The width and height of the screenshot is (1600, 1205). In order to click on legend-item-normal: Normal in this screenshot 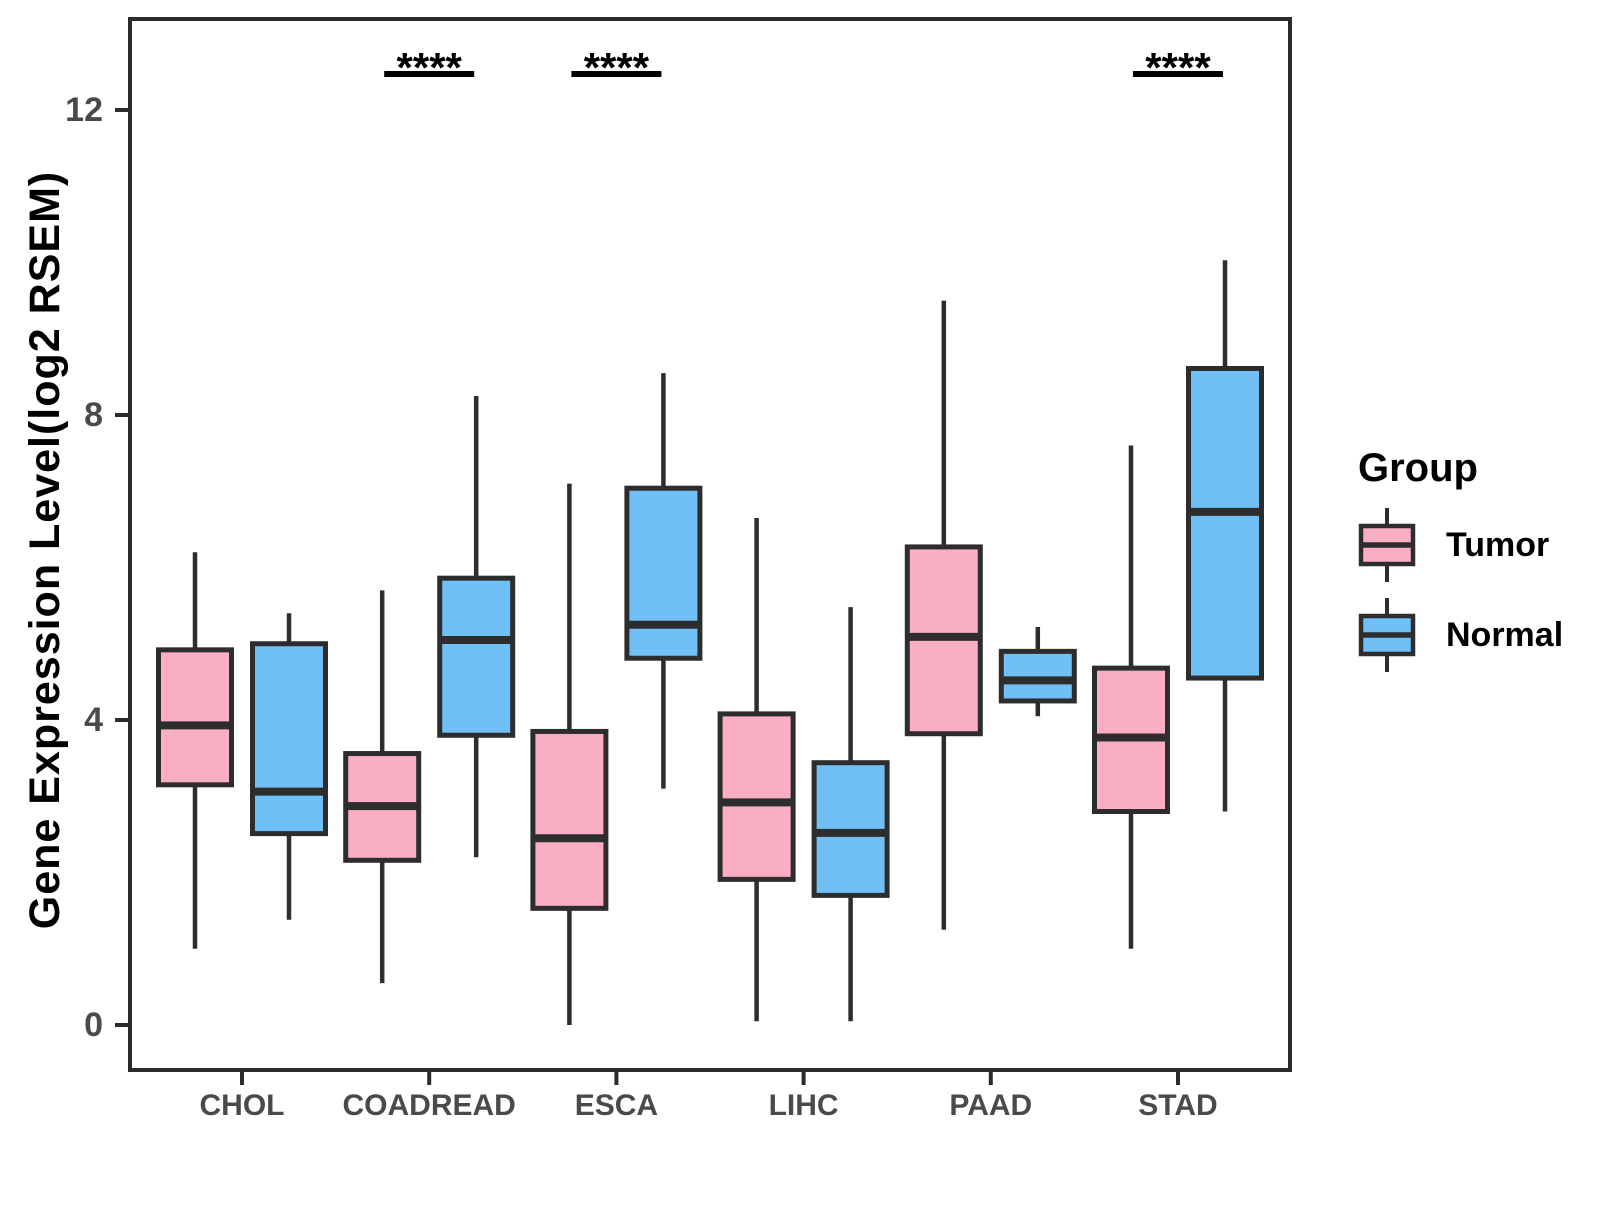, I will do `click(1459, 635)`.